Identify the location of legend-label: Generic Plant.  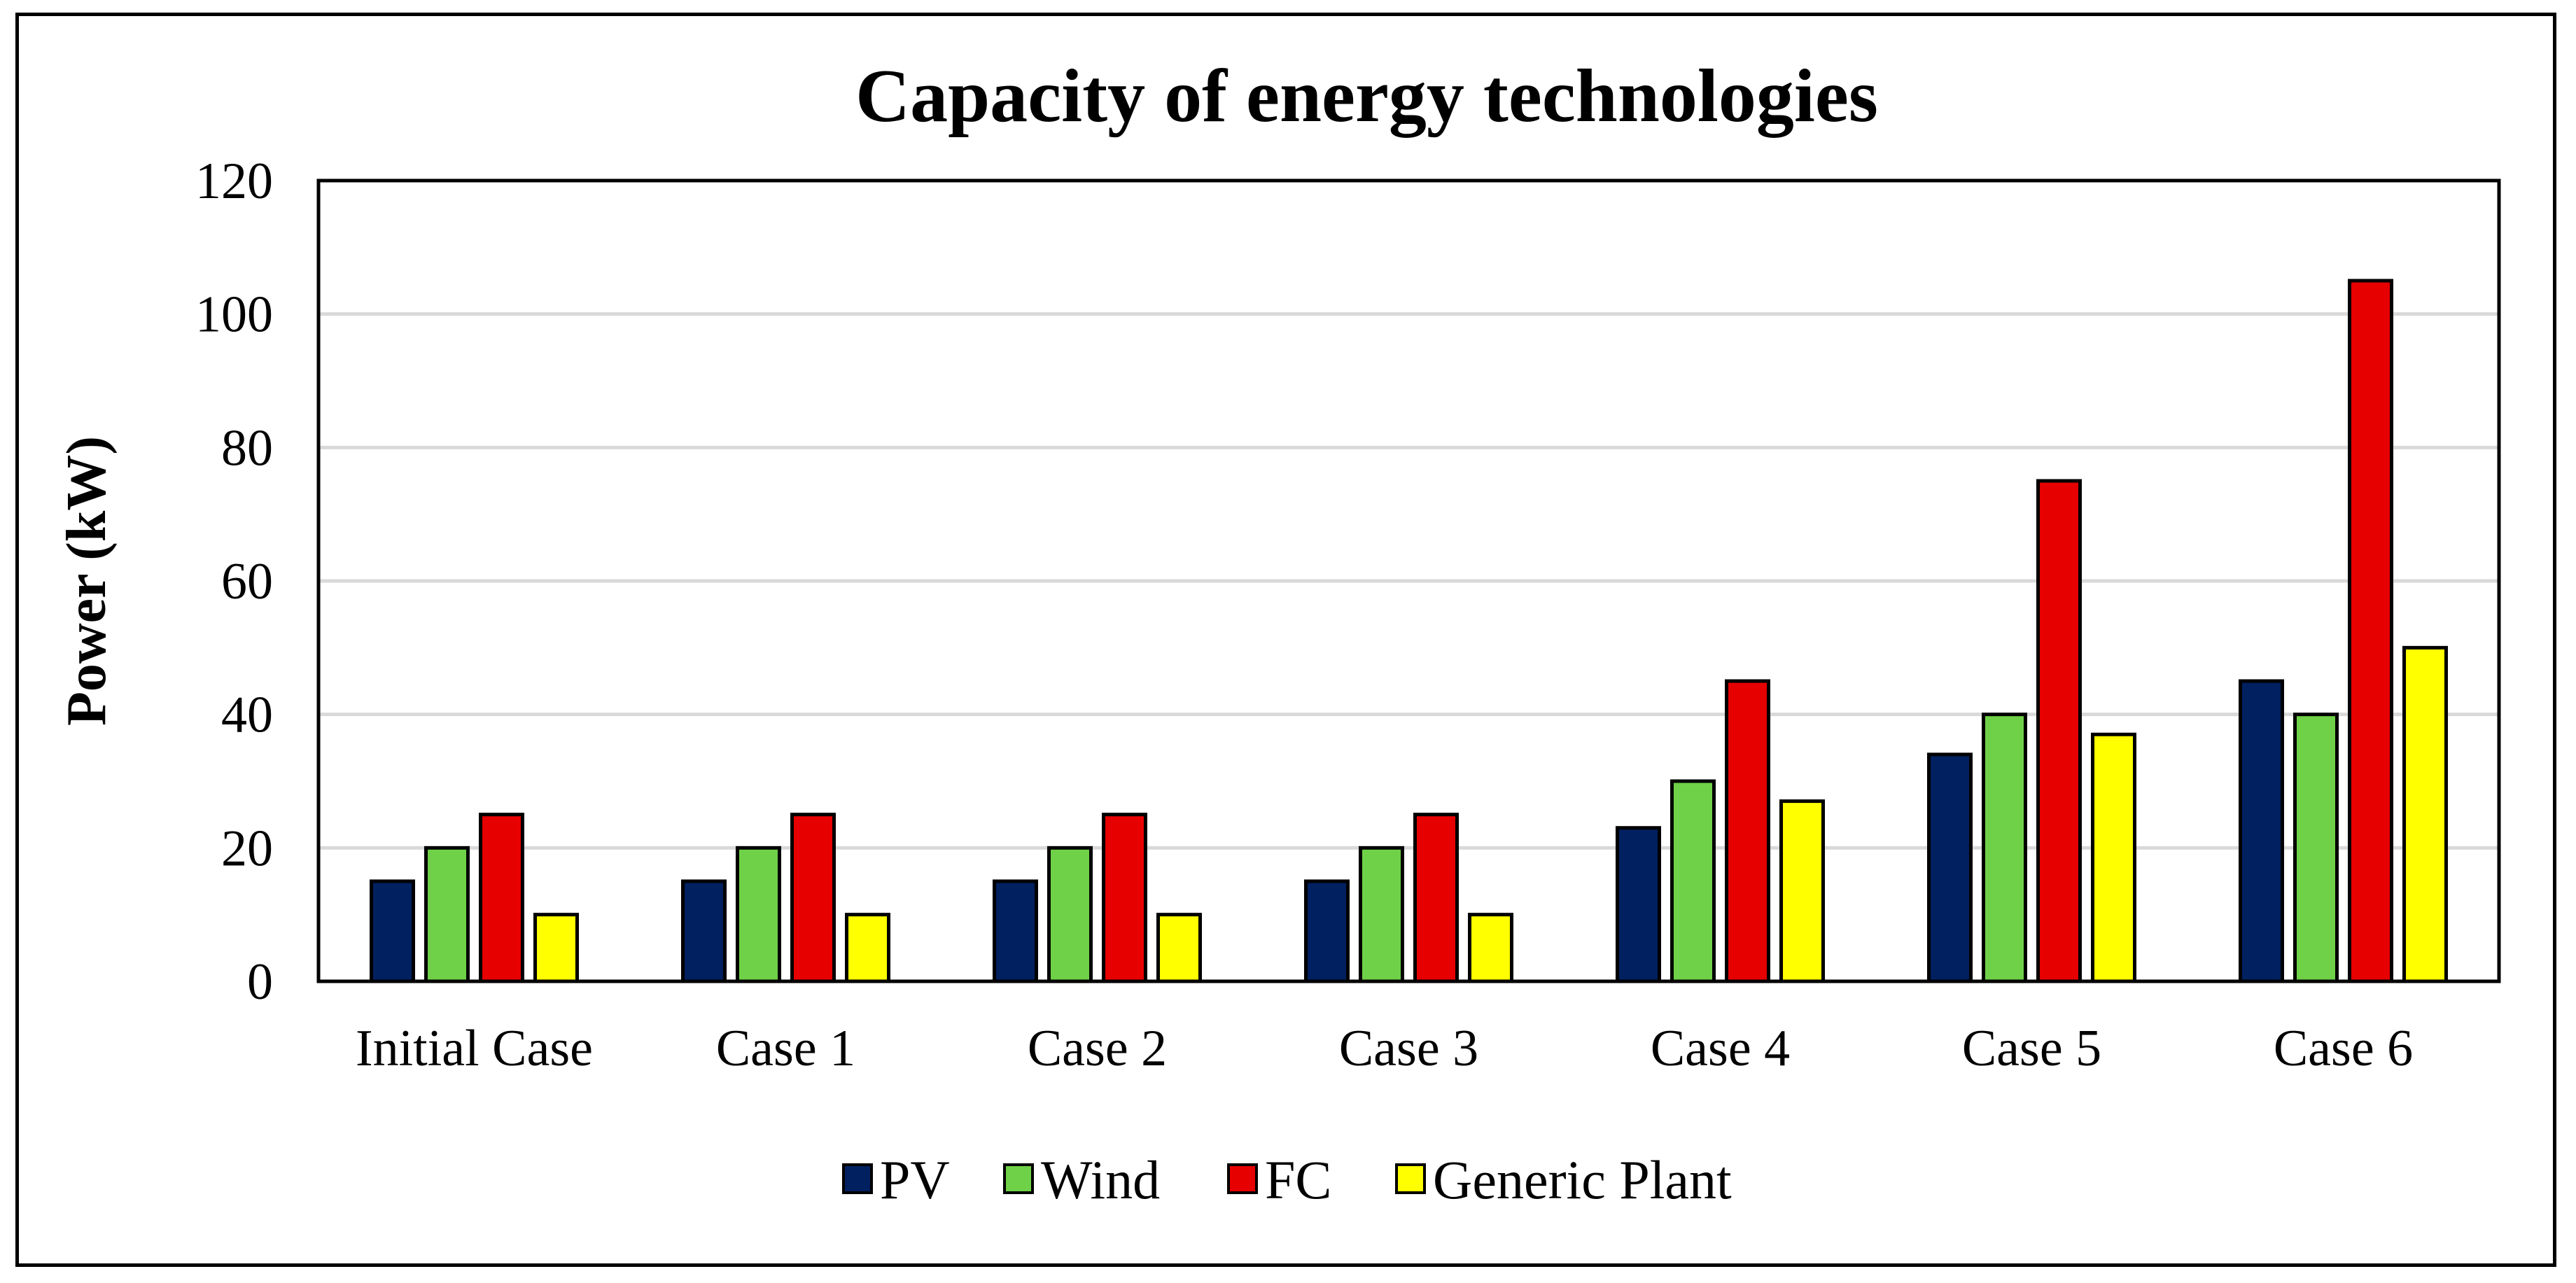
(1582, 1179).